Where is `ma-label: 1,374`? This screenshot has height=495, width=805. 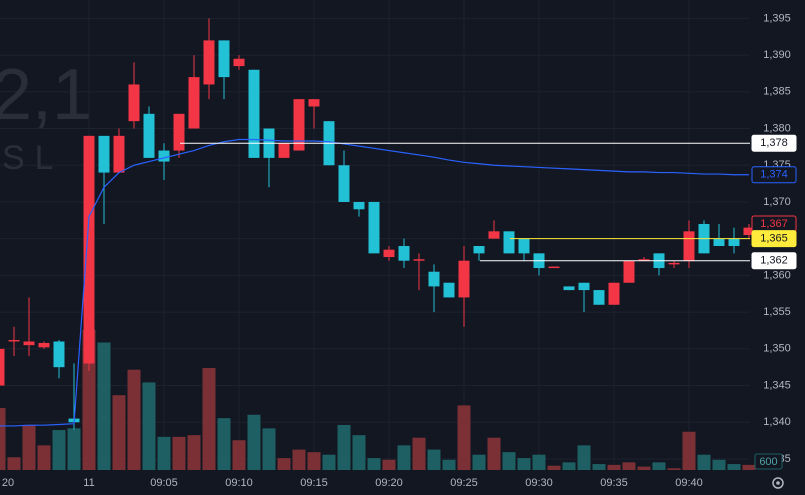
ma-label: 1,374 is located at coordinates (774, 175).